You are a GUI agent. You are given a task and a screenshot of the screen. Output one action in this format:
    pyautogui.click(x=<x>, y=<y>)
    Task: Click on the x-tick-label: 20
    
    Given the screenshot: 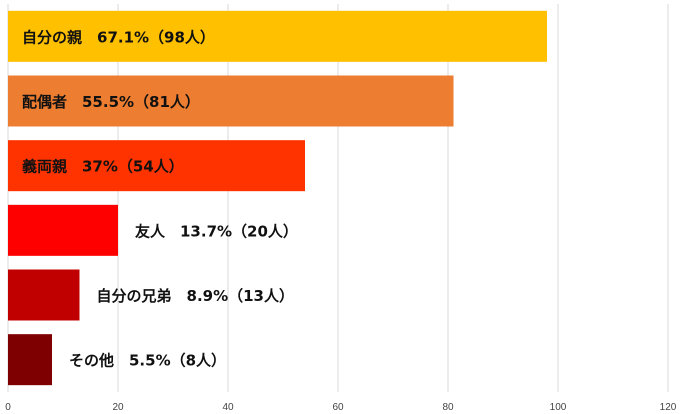 What is the action you would take?
    pyautogui.click(x=118, y=407)
    